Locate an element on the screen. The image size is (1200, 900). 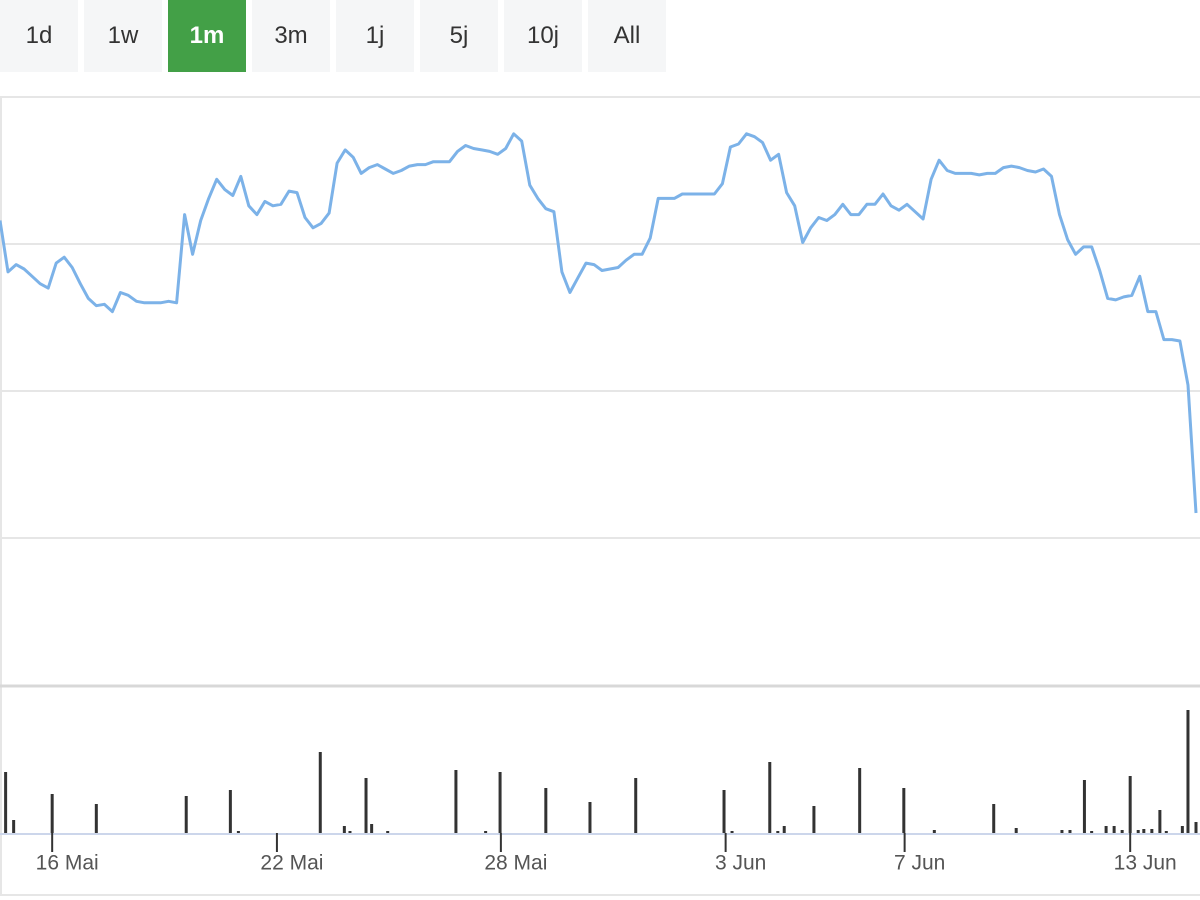
range-button: All is located at coordinates (627, 36).